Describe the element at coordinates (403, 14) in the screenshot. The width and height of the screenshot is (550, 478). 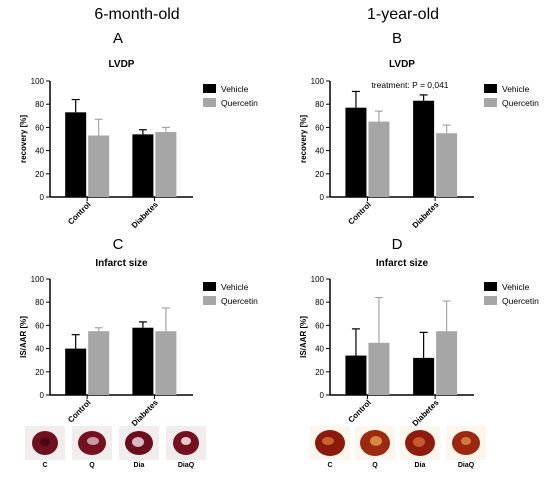
I see `column-title-1-year: 1-year-old` at that location.